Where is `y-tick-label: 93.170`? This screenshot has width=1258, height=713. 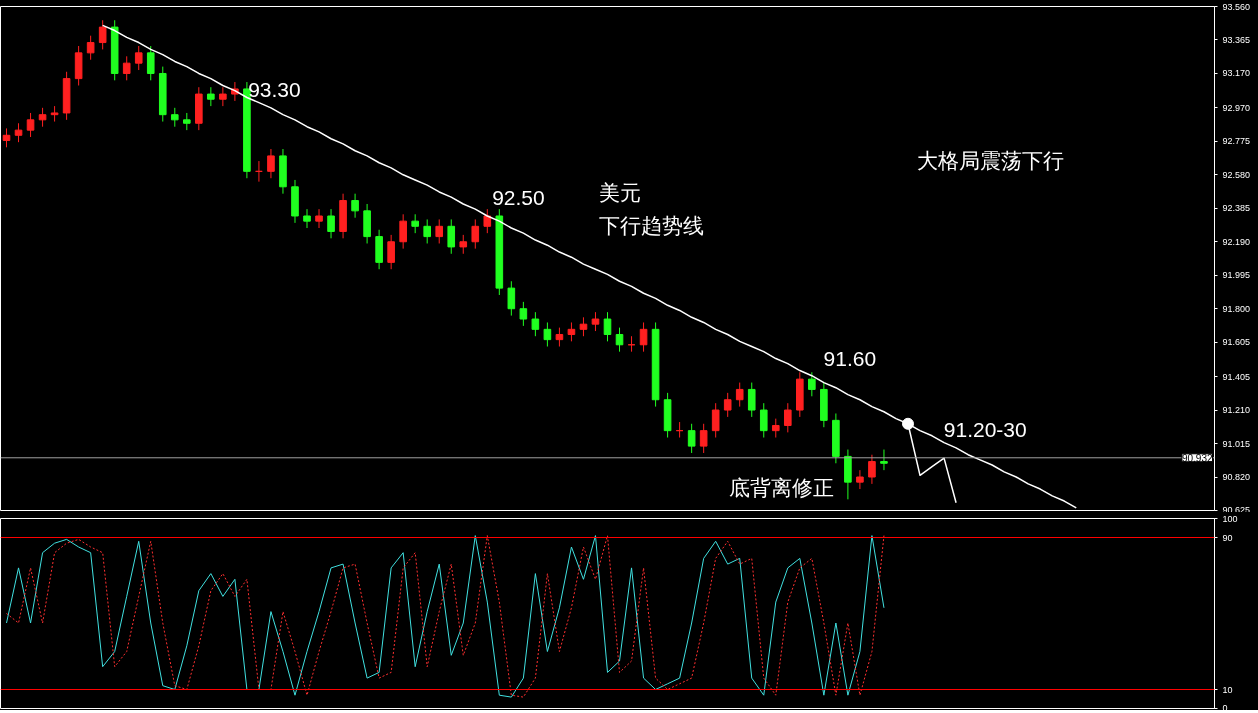 y-tick-label: 93.170 is located at coordinates (1236, 73).